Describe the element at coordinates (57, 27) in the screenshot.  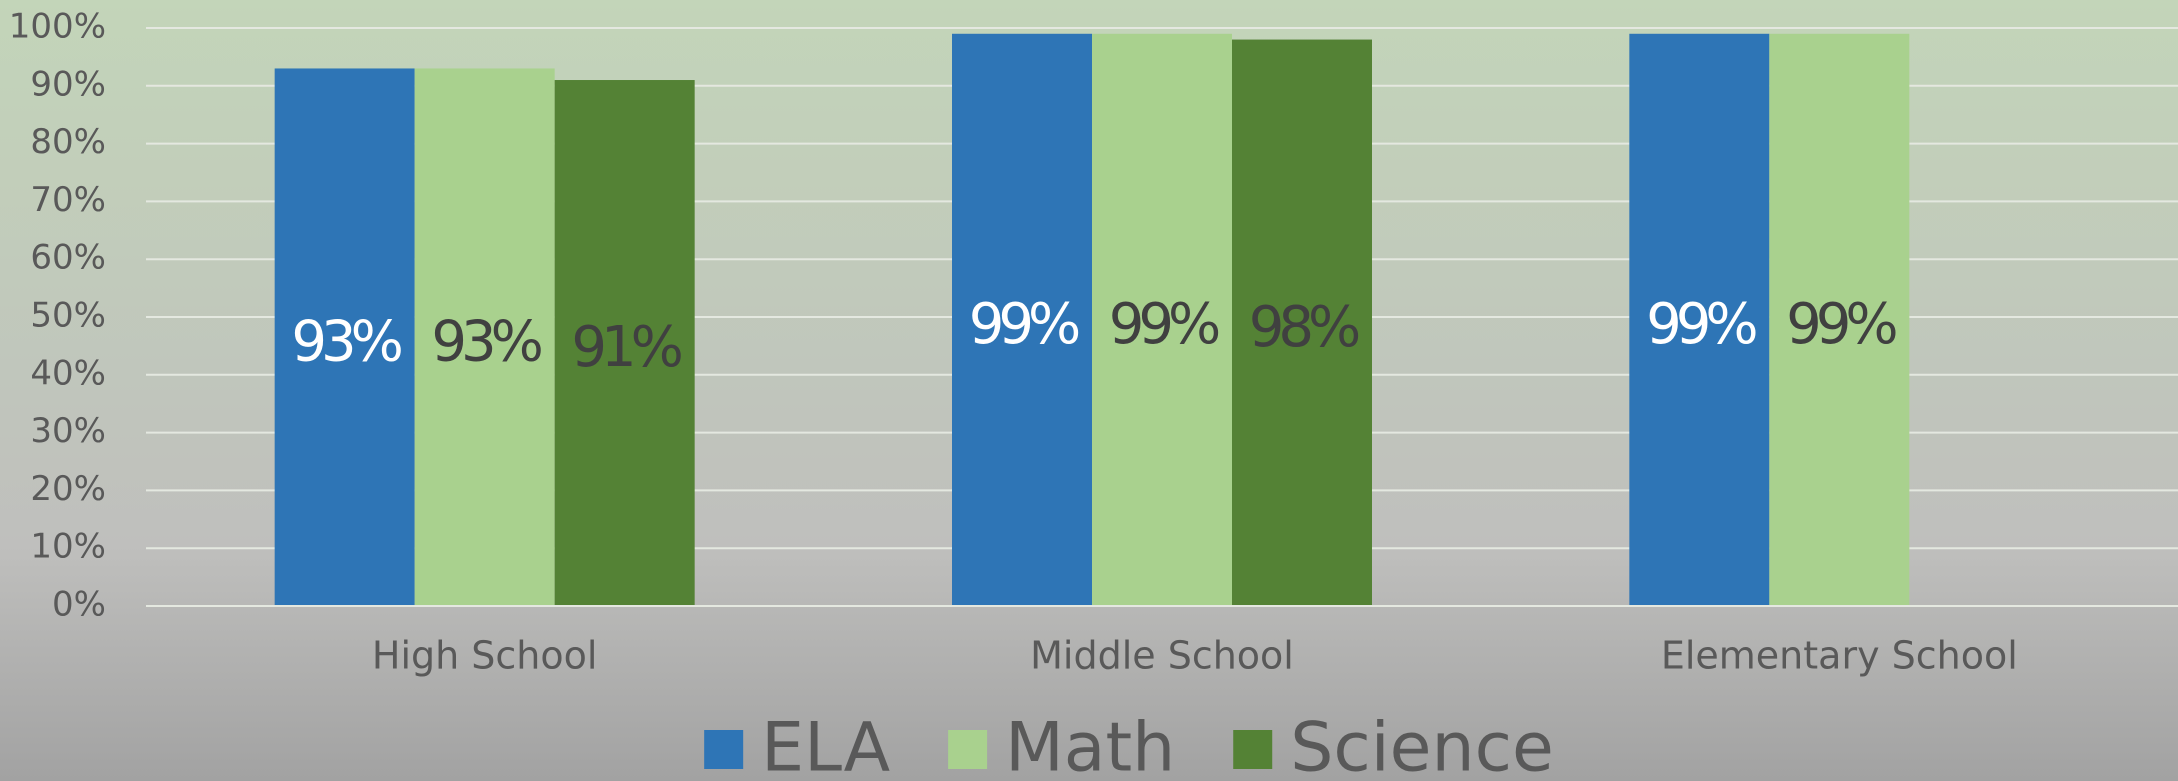
I see `y-tick-label: 100%` at that location.